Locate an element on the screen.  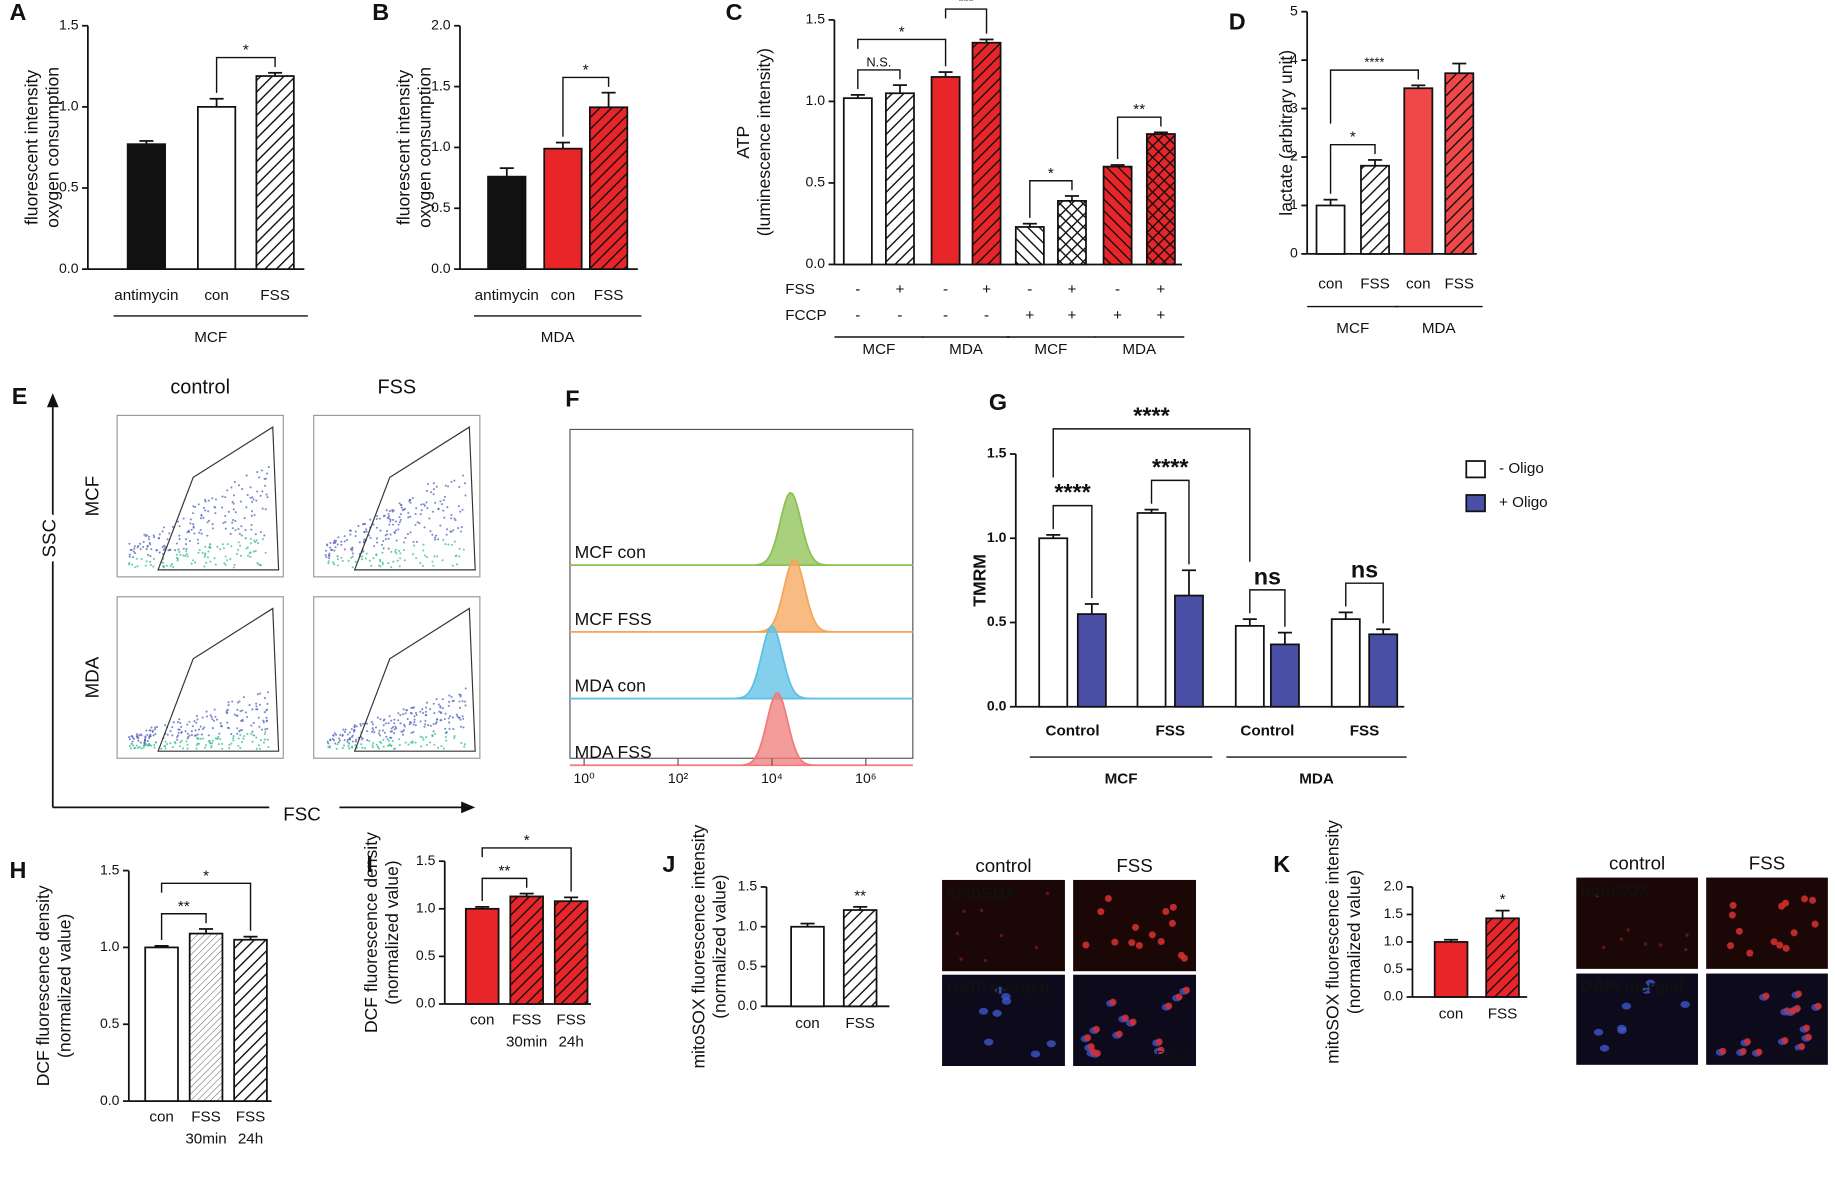
significance: **** is located at coordinates (1374, 62).